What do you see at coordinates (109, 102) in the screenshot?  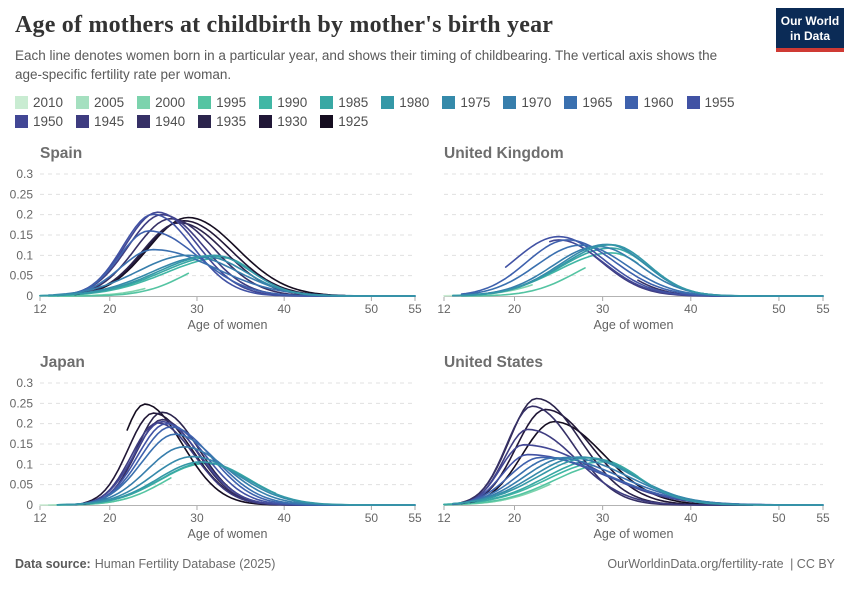 I see `legend-label: 2005` at bounding box center [109, 102].